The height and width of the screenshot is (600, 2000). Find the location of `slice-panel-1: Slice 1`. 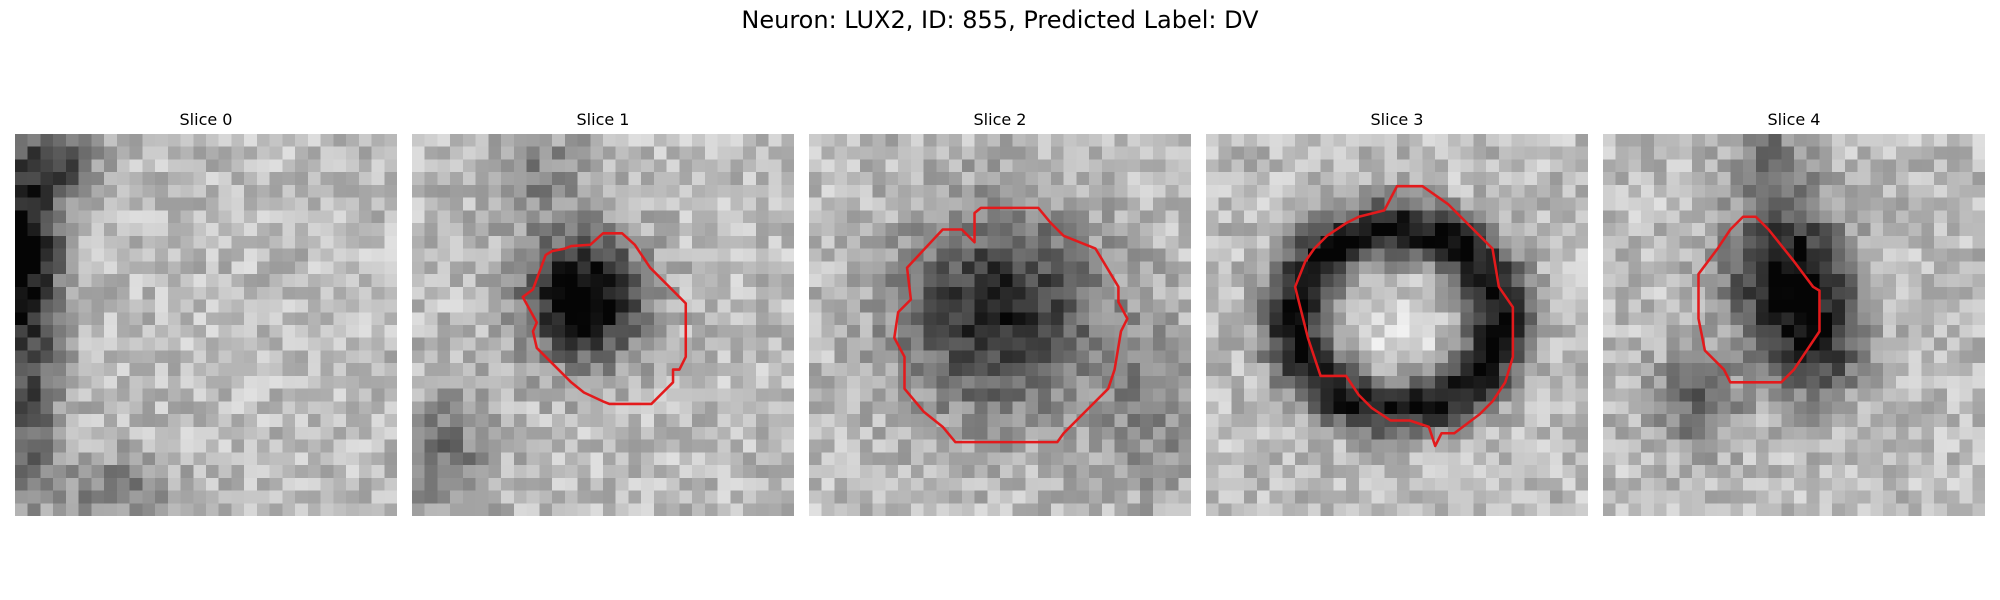

slice-panel-1: Slice 1 is located at coordinates (603, 312).